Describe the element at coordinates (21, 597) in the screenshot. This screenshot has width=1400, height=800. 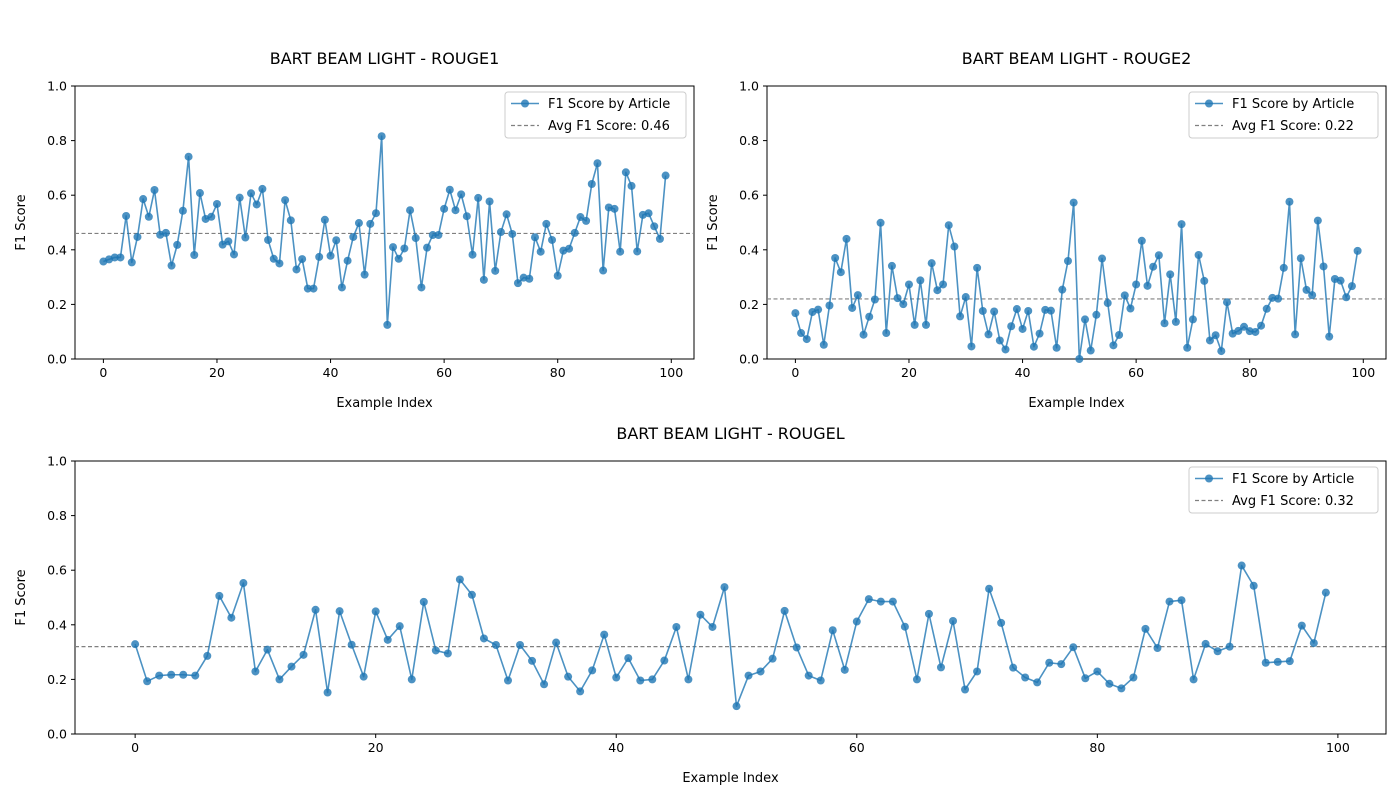
I see `y-axis-label: F1 Score` at that location.